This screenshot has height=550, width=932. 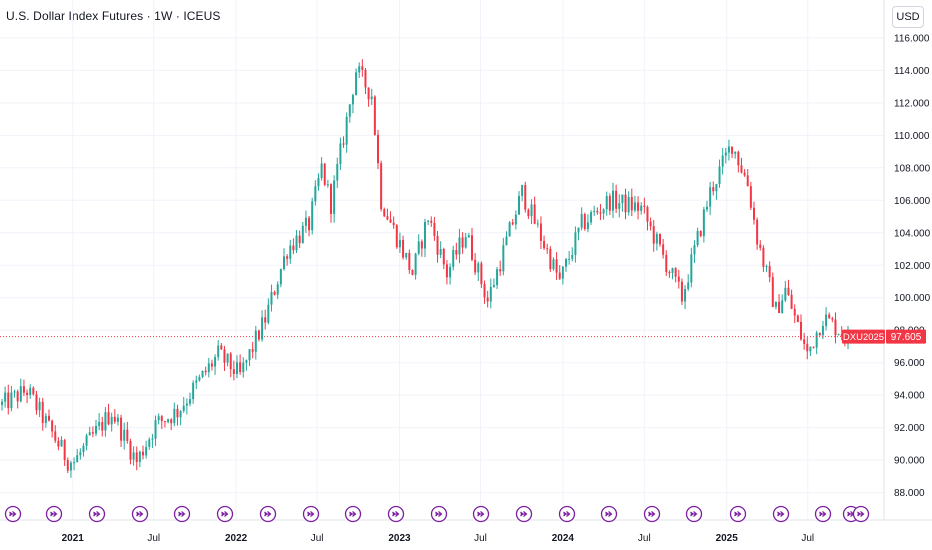 What do you see at coordinates (563, 538) in the screenshot?
I see `x-tick-label: 2024` at bounding box center [563, 538].